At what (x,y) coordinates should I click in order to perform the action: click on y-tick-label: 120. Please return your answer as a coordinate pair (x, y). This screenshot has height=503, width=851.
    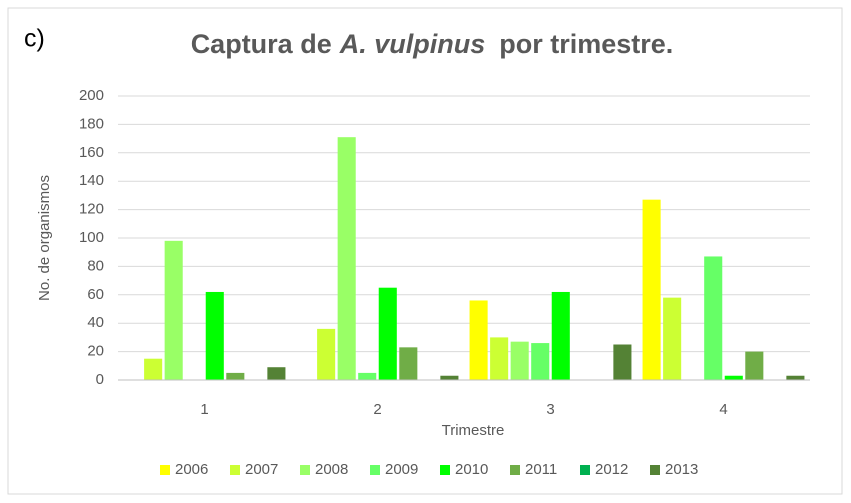
    Looking at the image, I should click on (91, 209).